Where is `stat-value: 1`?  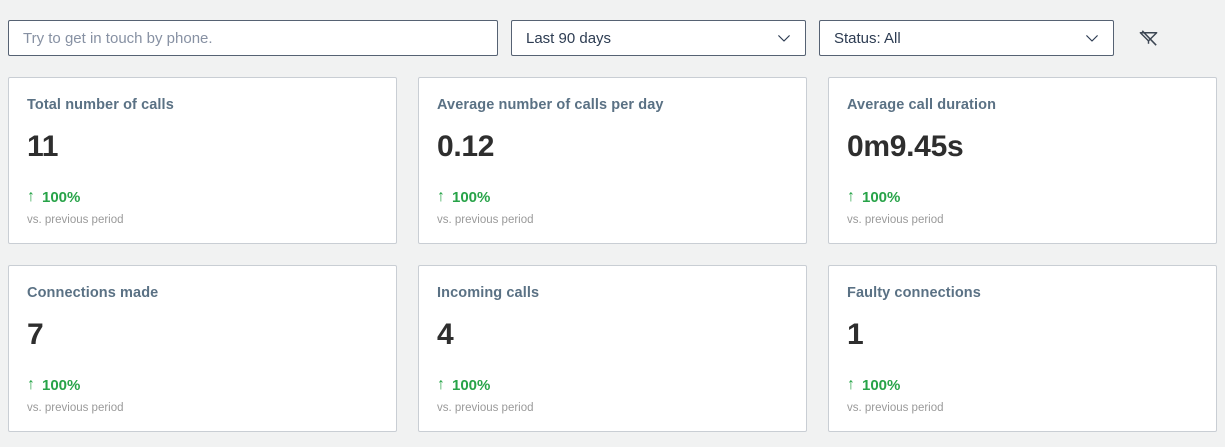 stat-value: 1 is located at coordinates (855, 334).